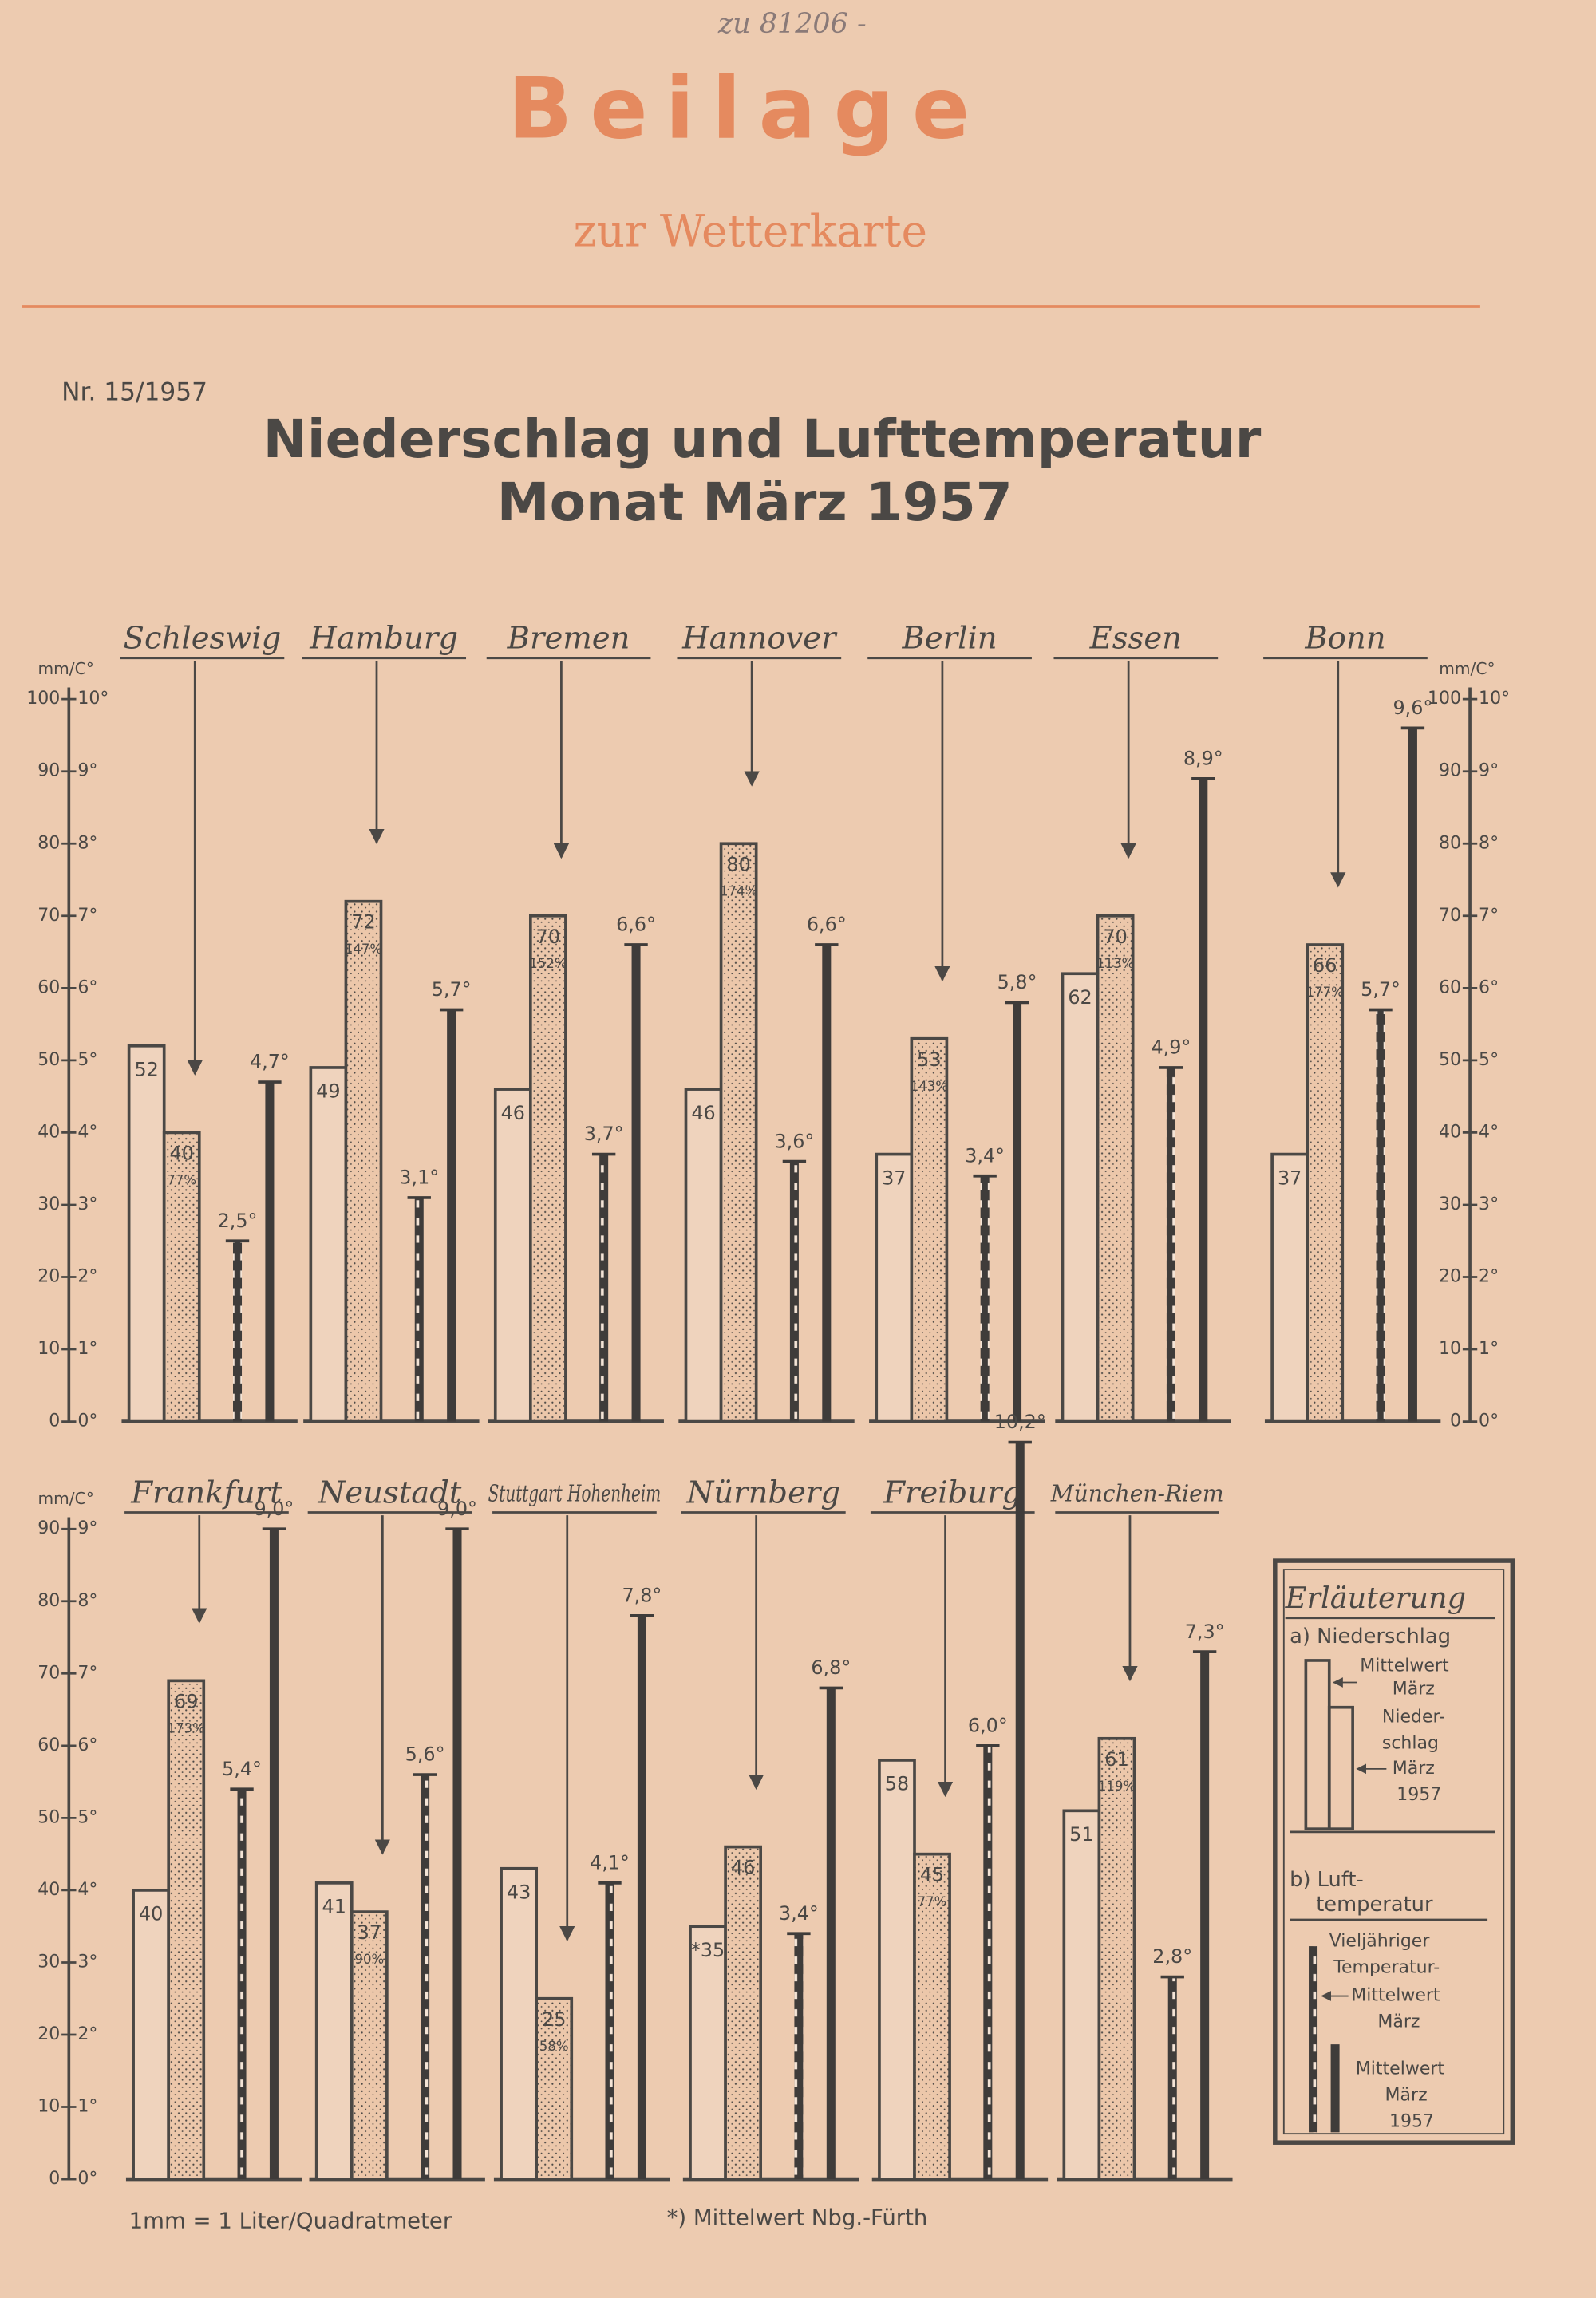  I want to click on y2-tick-label: 2°, so click(87, 1277).